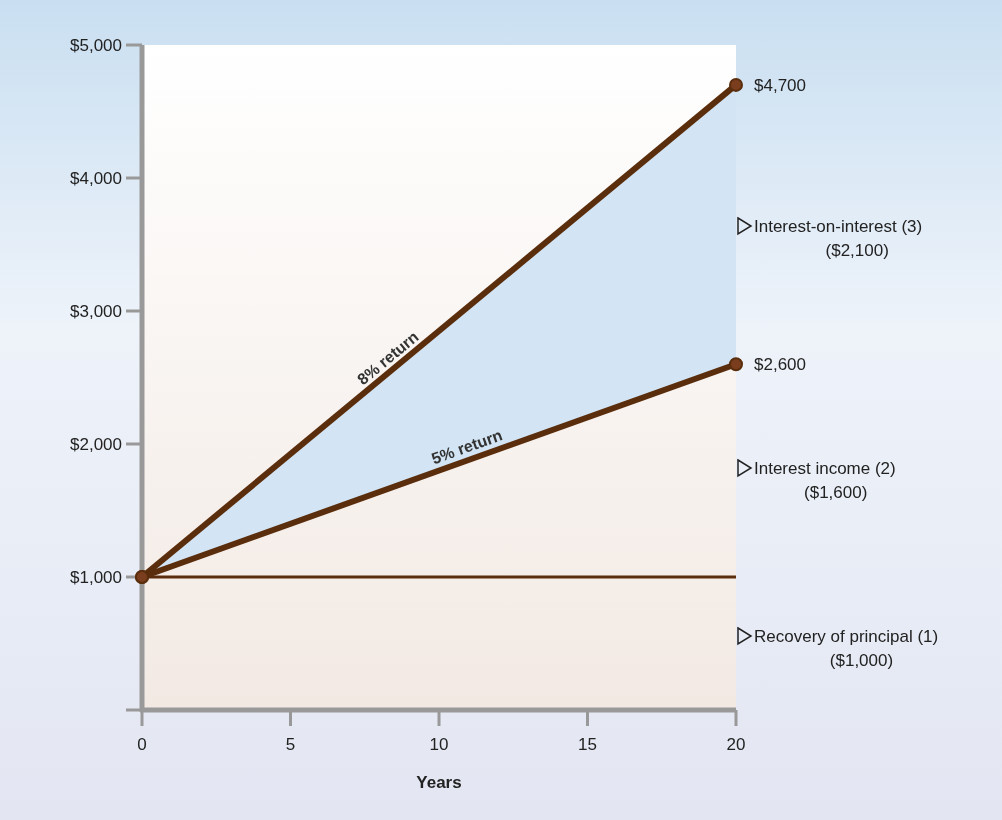 Image resolution: width=1002 pixels, height=820 pixels. What do you see at coordinates (96, 311) in the screenshot?
I see `y-tick-label: $3,000` at bounding box center [96, 311].